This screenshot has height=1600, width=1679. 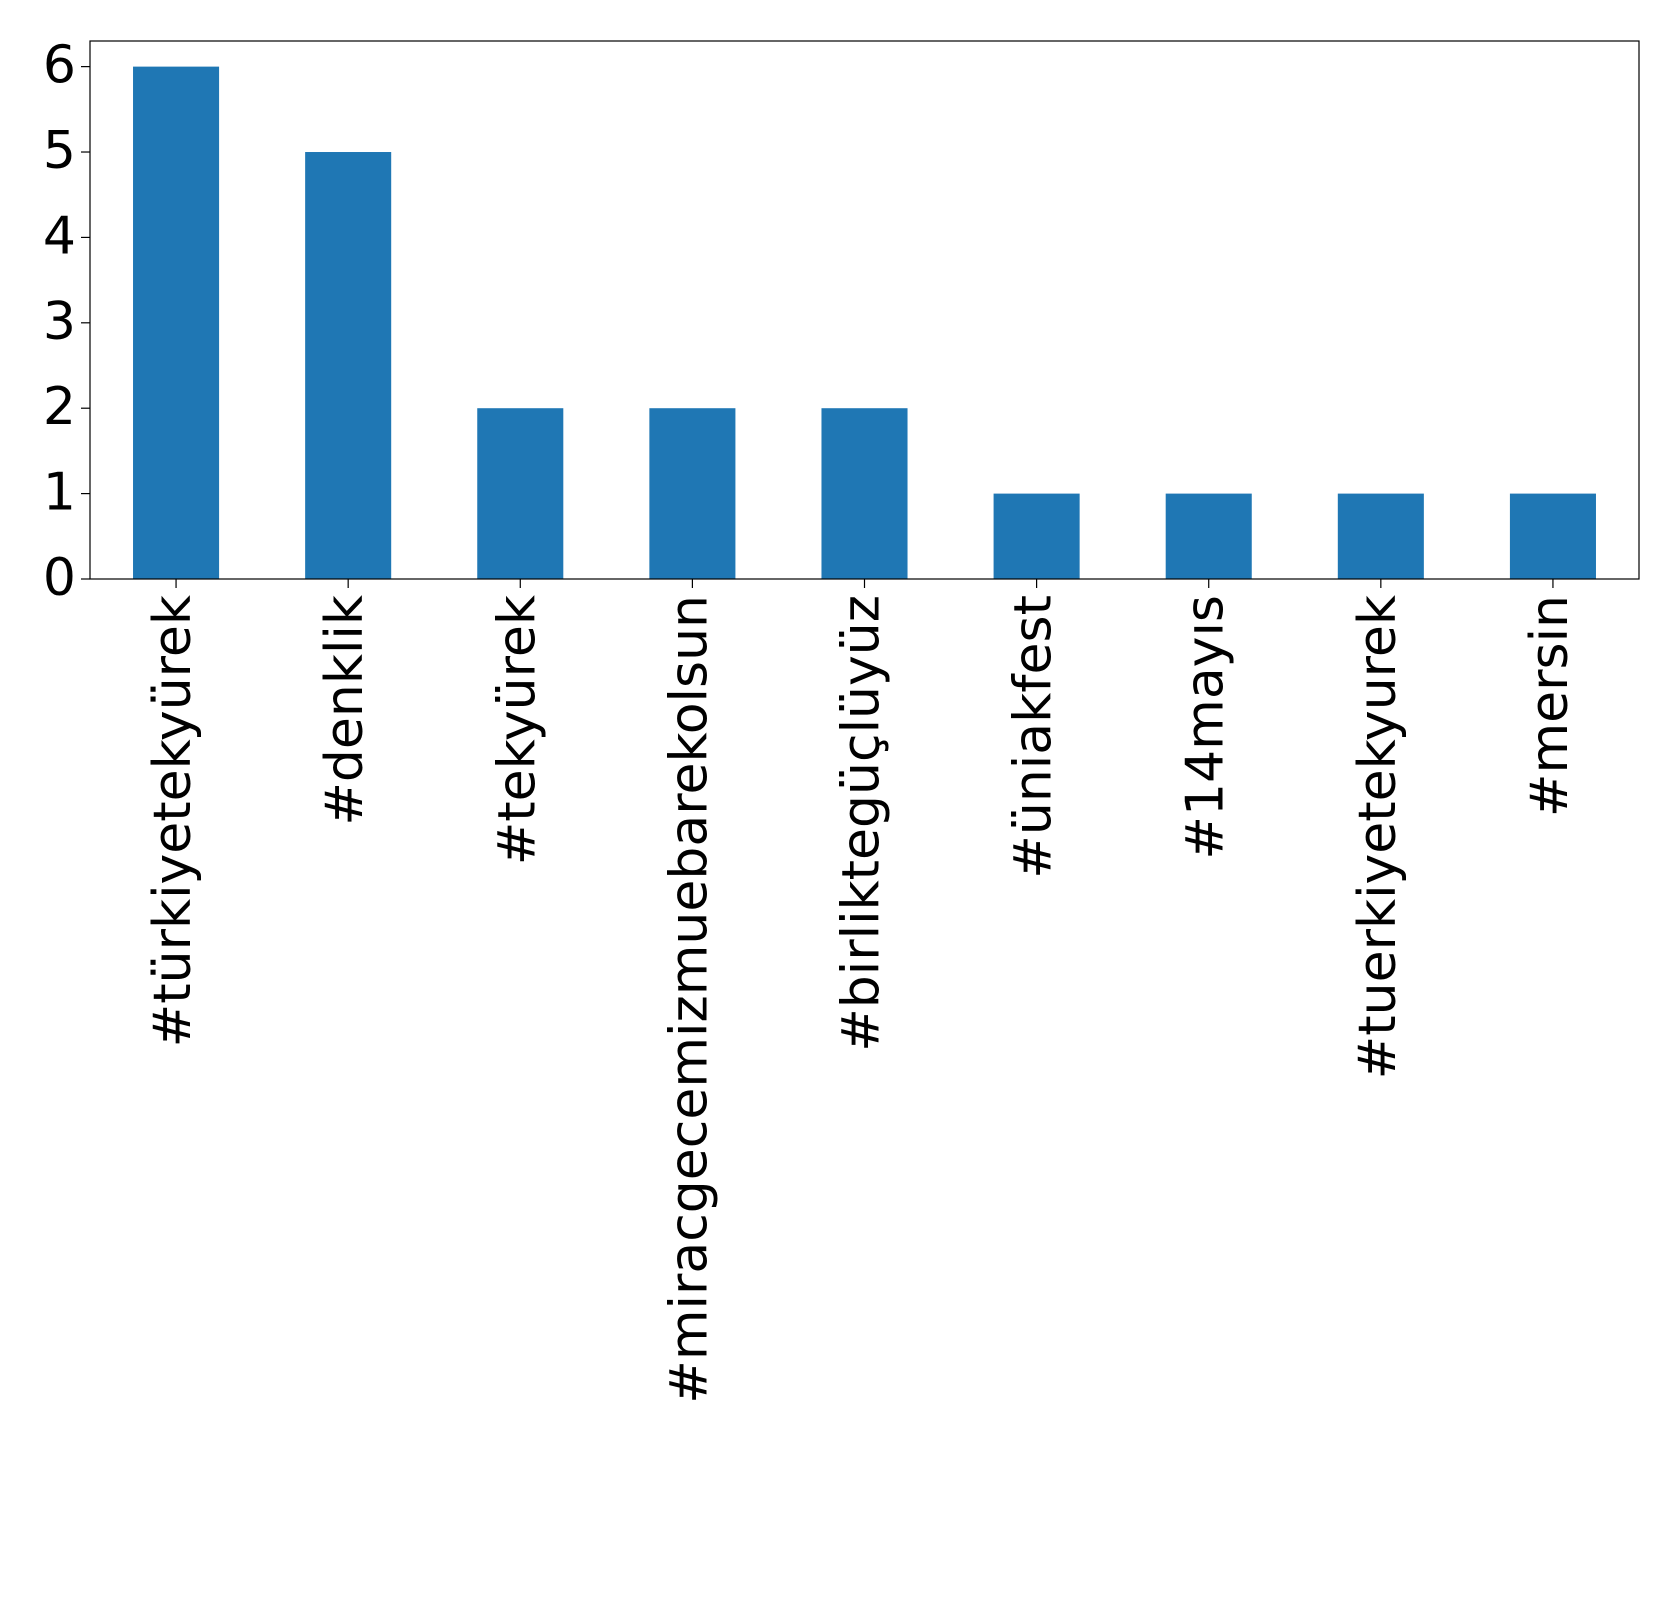 What do you see at coordinates (59, 493) in the screenshot?
I see `y-tick-label: 1` at bounding box center [59, 493].